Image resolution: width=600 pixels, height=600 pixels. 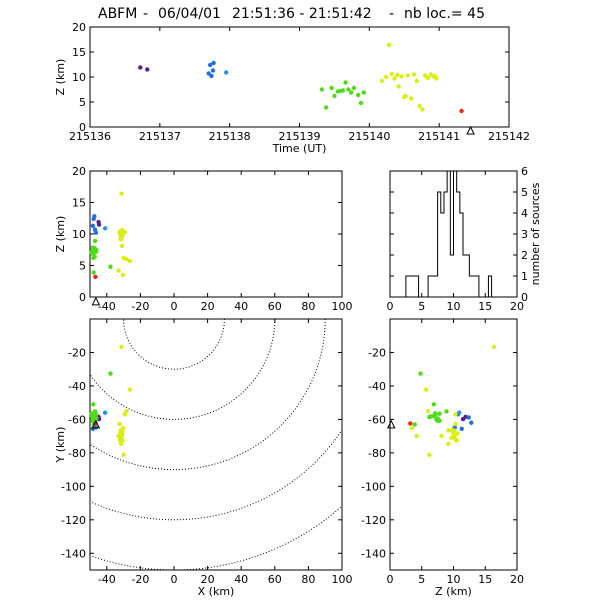 What do you see at coordinates (308, 306) in the screenshot?
I see `z-vs-x-xtick-label: 80` at bounding box center [308, 306].